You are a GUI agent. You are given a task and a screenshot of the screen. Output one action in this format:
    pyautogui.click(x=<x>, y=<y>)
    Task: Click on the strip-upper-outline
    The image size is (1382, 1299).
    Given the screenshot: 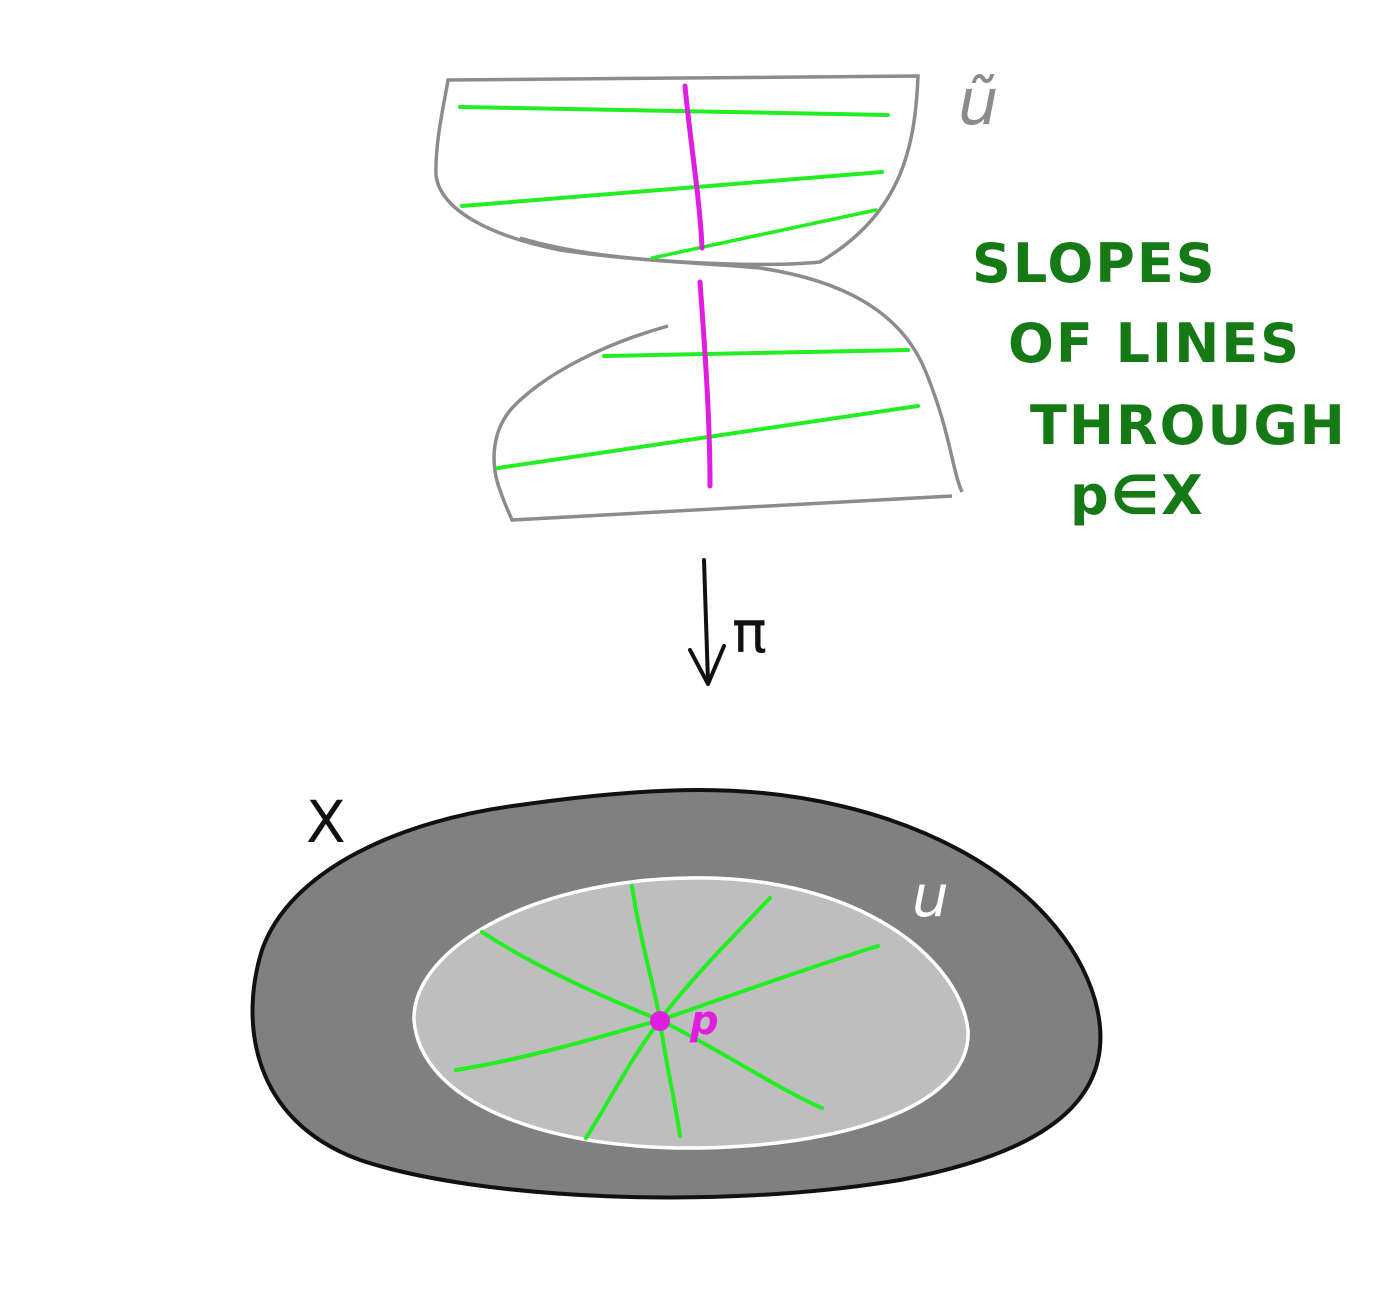 What is the action you would take?
    pyautogui.click(x=677, y=170)
    